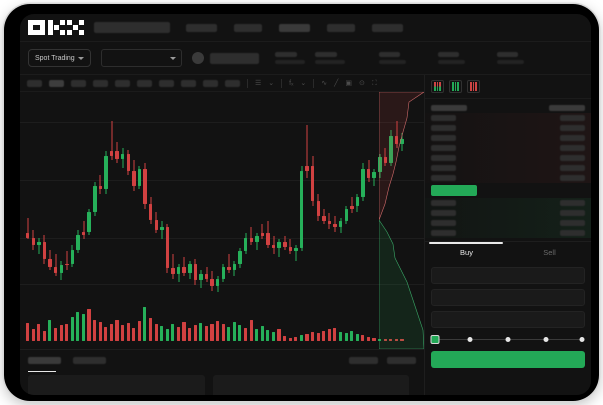  What do you see at coordinates (508, 251) in the screenshot?
I see `buy-sell-tabs: Buy Sell` at bounding box center [508, 251].